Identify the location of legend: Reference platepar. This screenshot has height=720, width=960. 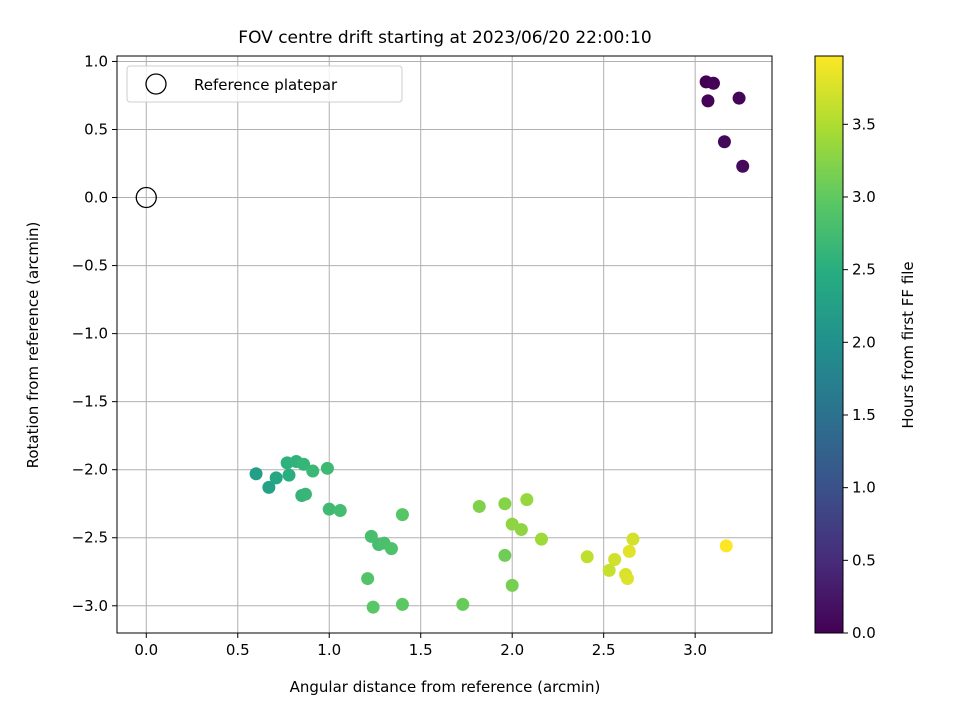
(264, 84).